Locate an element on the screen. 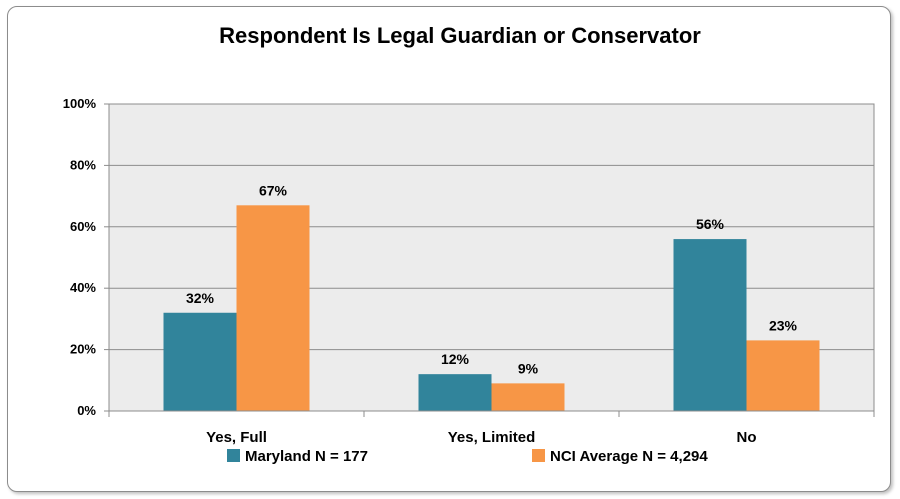  y-axis: 0% 20% 40% 60% 80% 100% is located at coordinates (86, 257).